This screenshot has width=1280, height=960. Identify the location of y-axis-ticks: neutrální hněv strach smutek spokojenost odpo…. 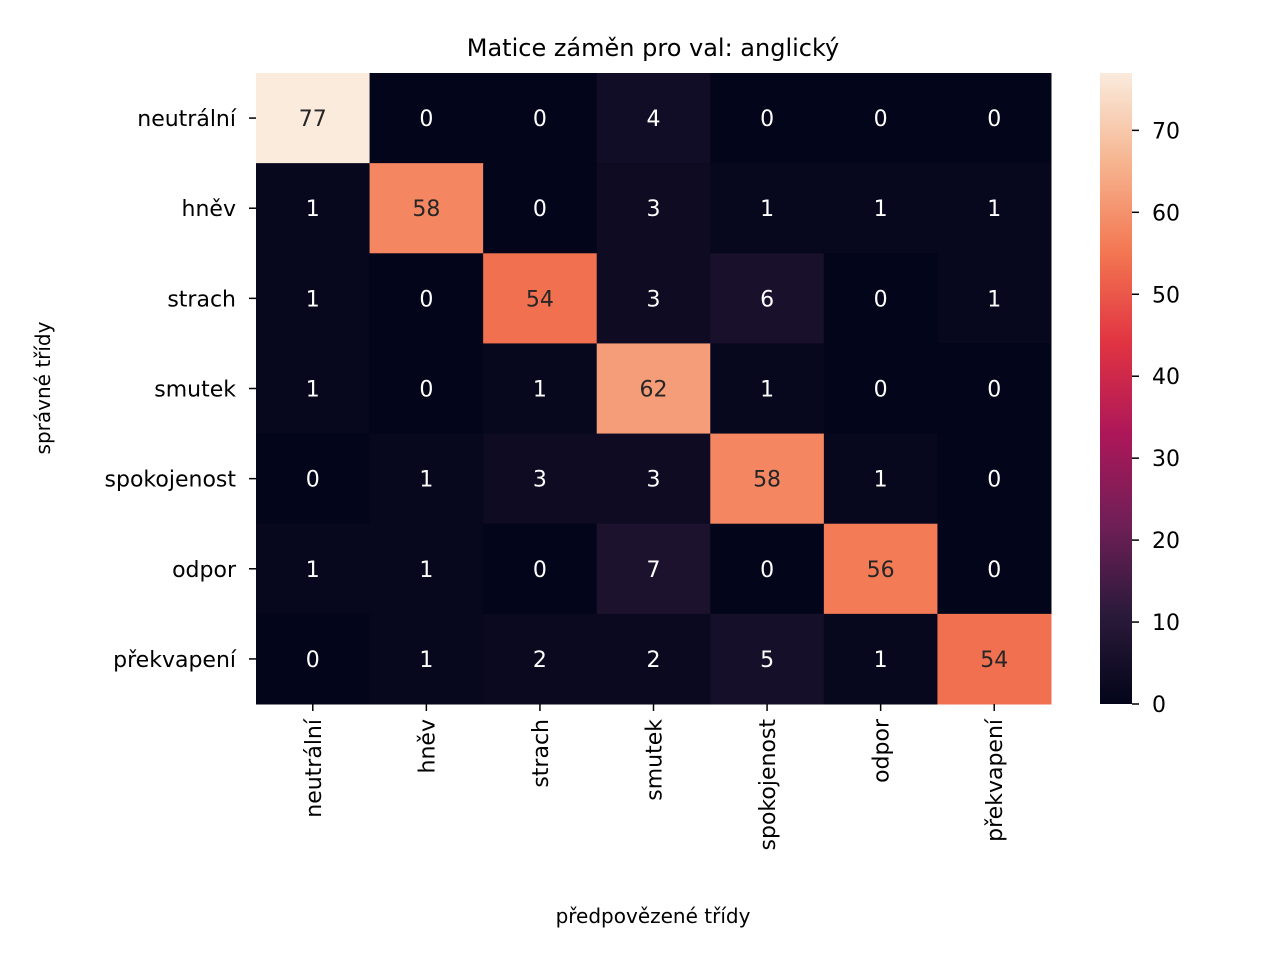
(180, 390).